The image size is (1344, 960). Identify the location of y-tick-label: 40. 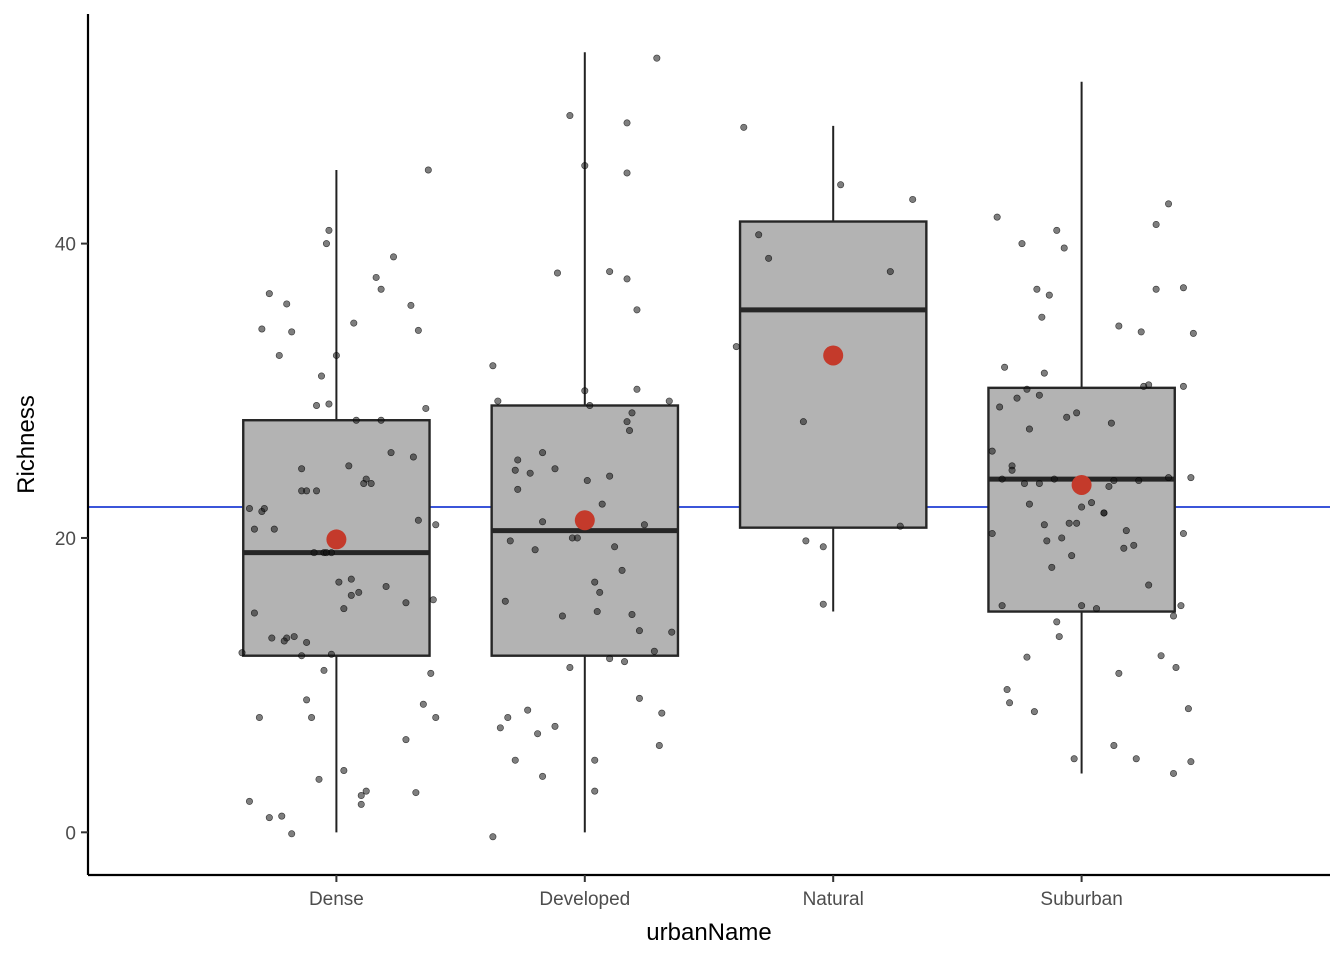
(65, 245).